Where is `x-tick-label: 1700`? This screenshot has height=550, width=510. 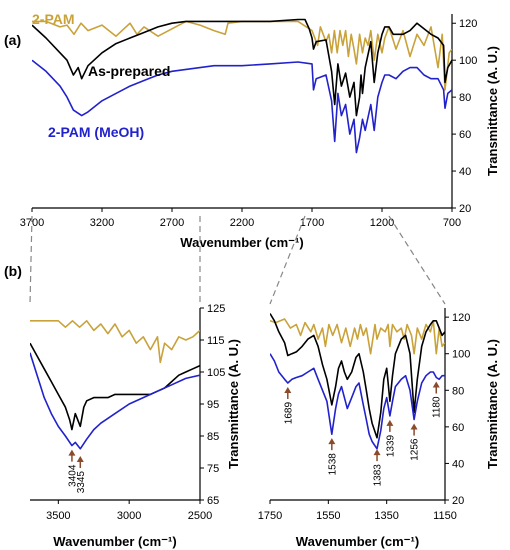
x-tick-label: 1700 is located at coordinates (312, 223).